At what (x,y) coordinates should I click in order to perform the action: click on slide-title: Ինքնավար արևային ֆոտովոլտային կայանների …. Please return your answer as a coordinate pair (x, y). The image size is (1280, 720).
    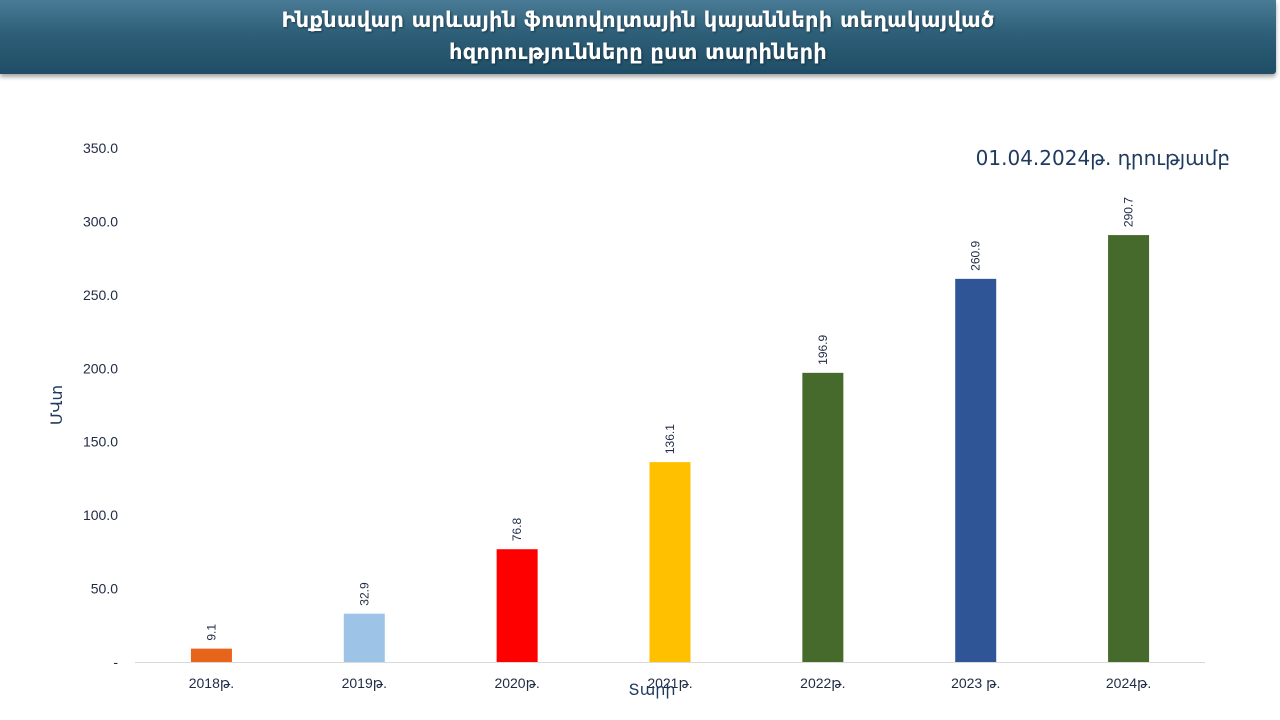
    Looking at the image, I should click on (638, 36).